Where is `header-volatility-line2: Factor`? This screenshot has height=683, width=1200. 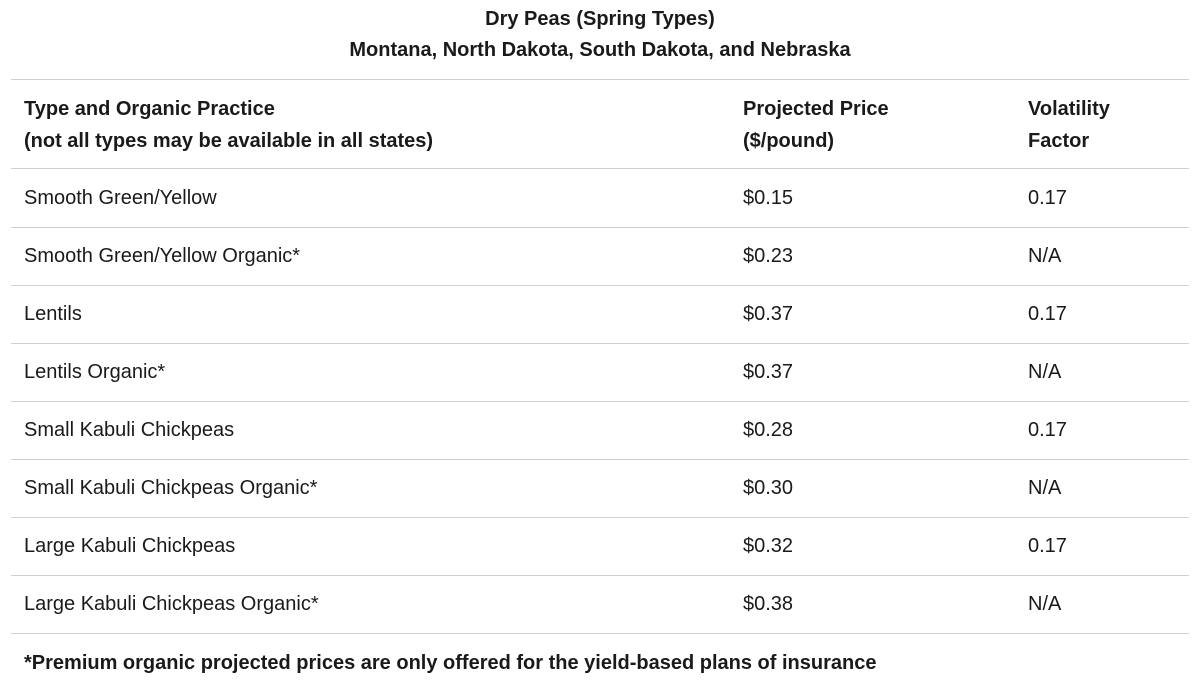 header-volatility-line2: Factor is located at coordinates (1059, 141).